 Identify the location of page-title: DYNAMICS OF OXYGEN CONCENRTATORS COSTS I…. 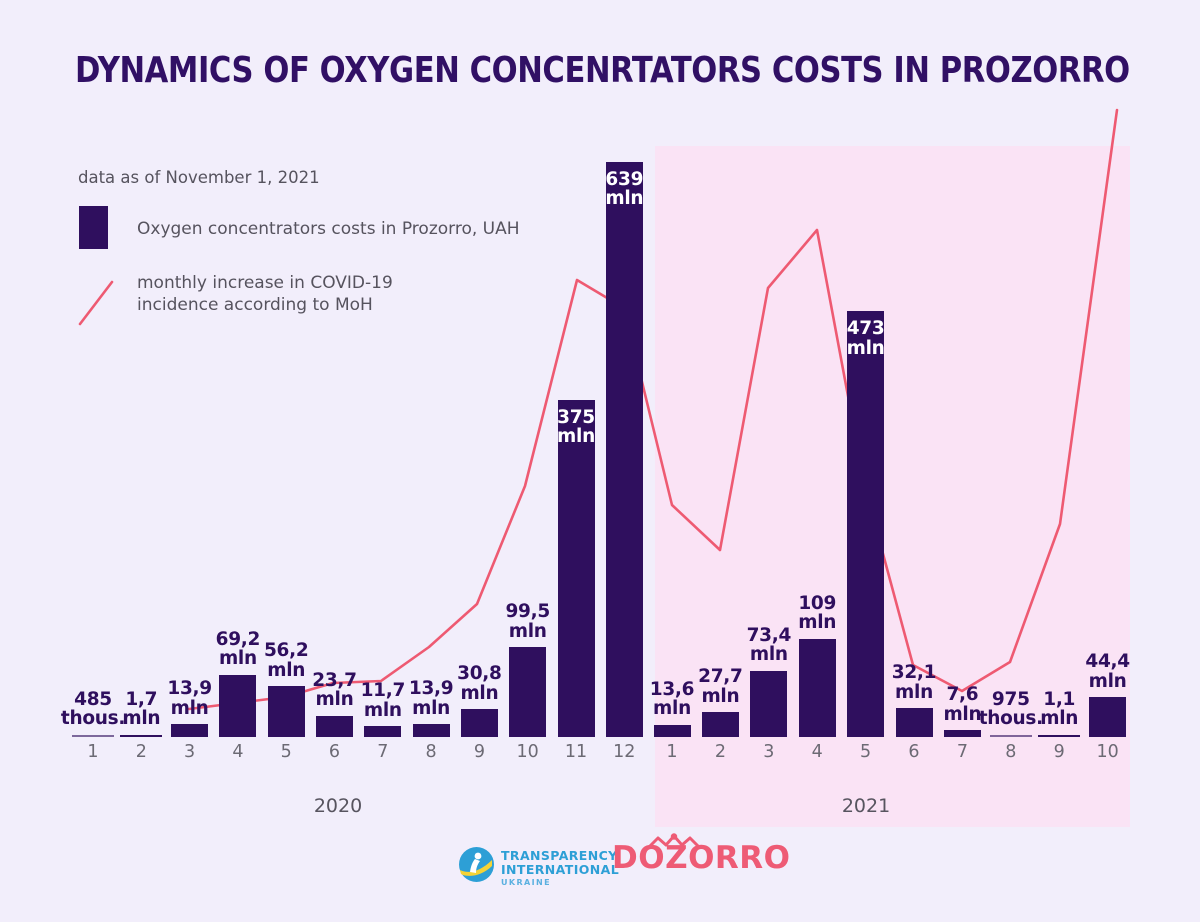
(602, 70).